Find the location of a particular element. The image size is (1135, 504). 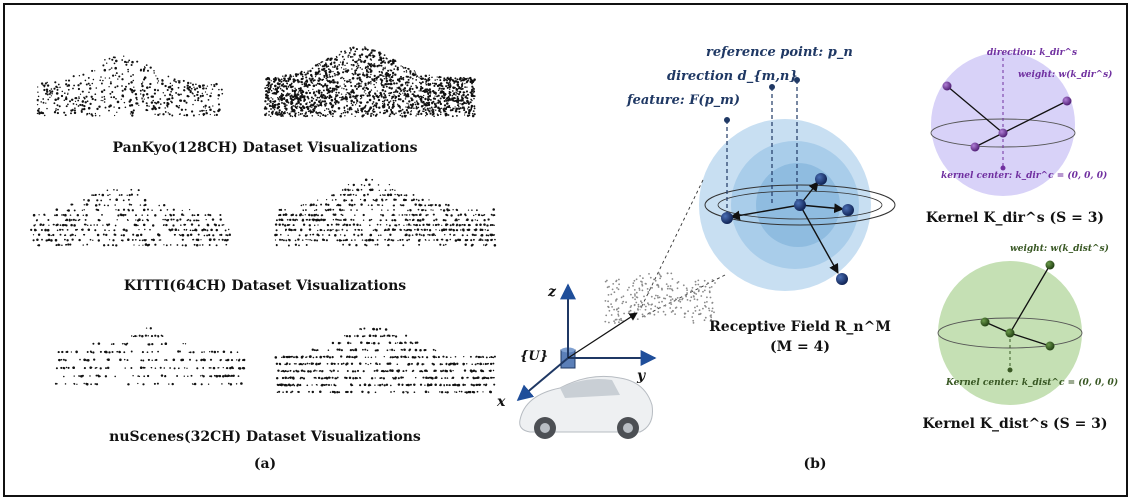

equator-inner is located at coordinates (800, 205).